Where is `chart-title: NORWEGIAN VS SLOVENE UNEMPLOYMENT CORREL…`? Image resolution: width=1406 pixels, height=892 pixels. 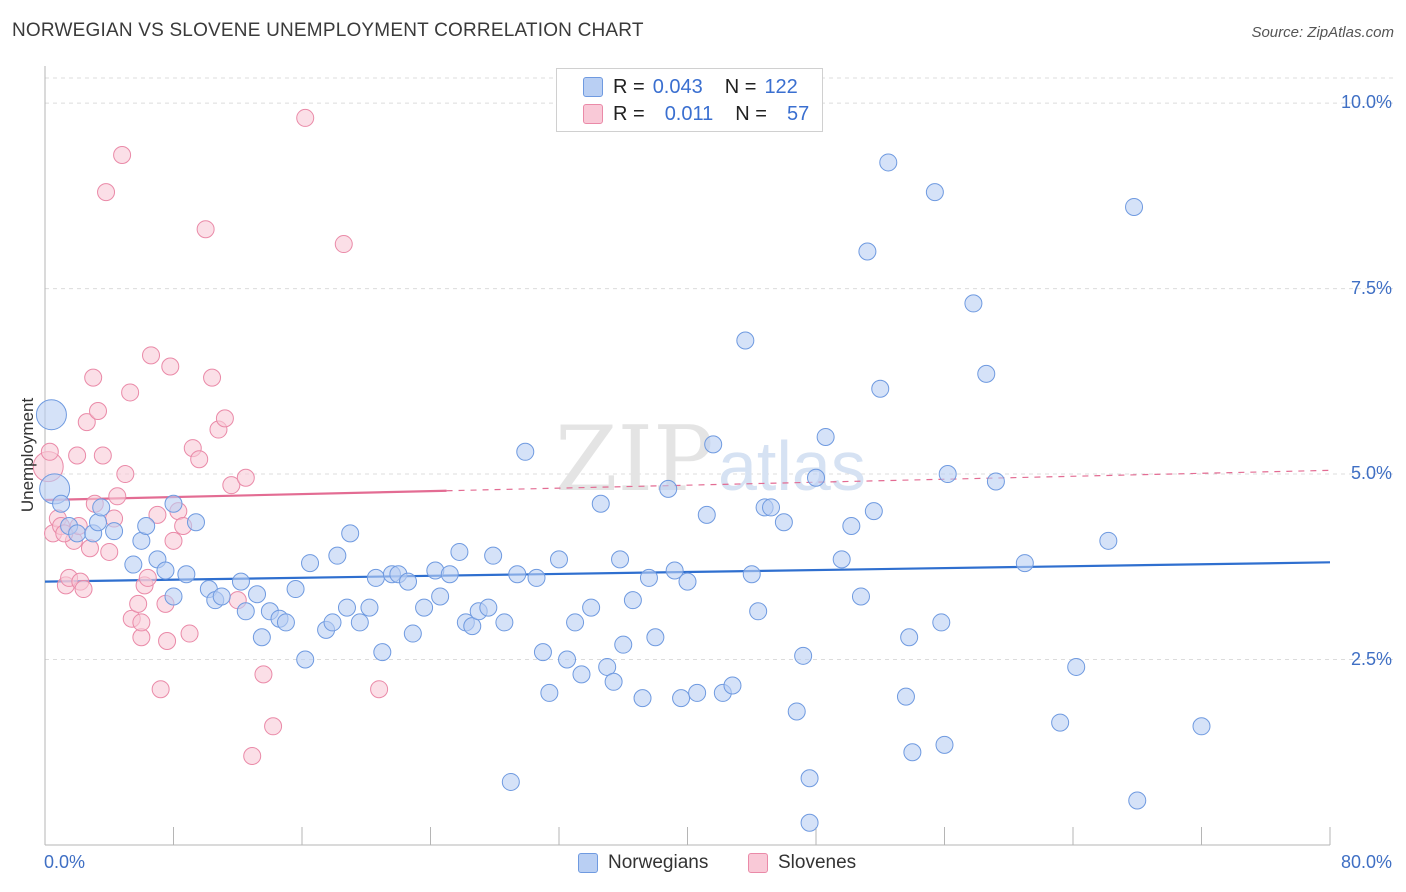
chart-title: NORWEGIAN VS SLOVENE UNEMPLOYMENT CORREL… is located at coordinates (328, 30).